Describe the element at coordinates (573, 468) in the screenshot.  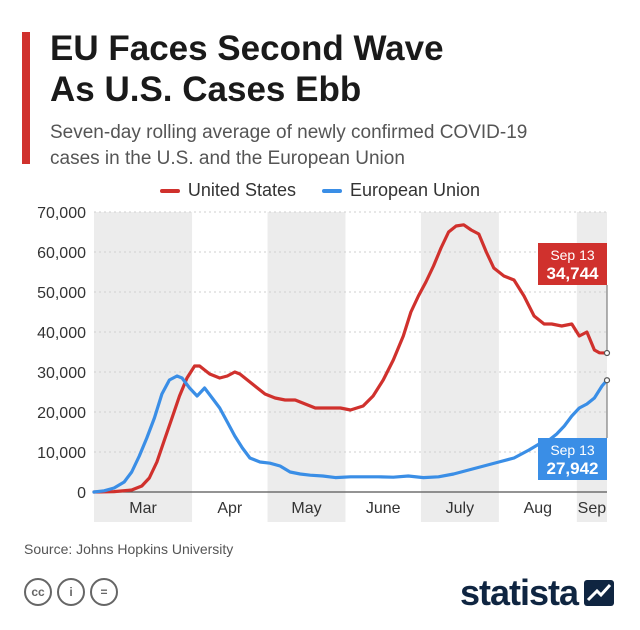
I see `annotation-value-eu: 27,942` at that location.